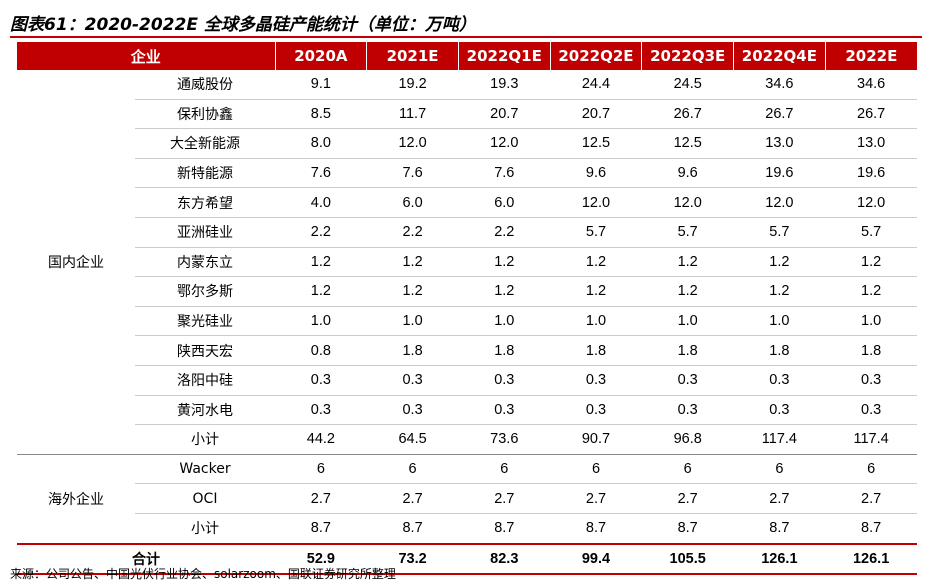  What do you see at coordinates (467, 173) in the screenshot?
I see `table-row: 新特能源 7.6 7.6 7.6 9.6 9.6 19.6 19.6` at bounding box center [467, 173].